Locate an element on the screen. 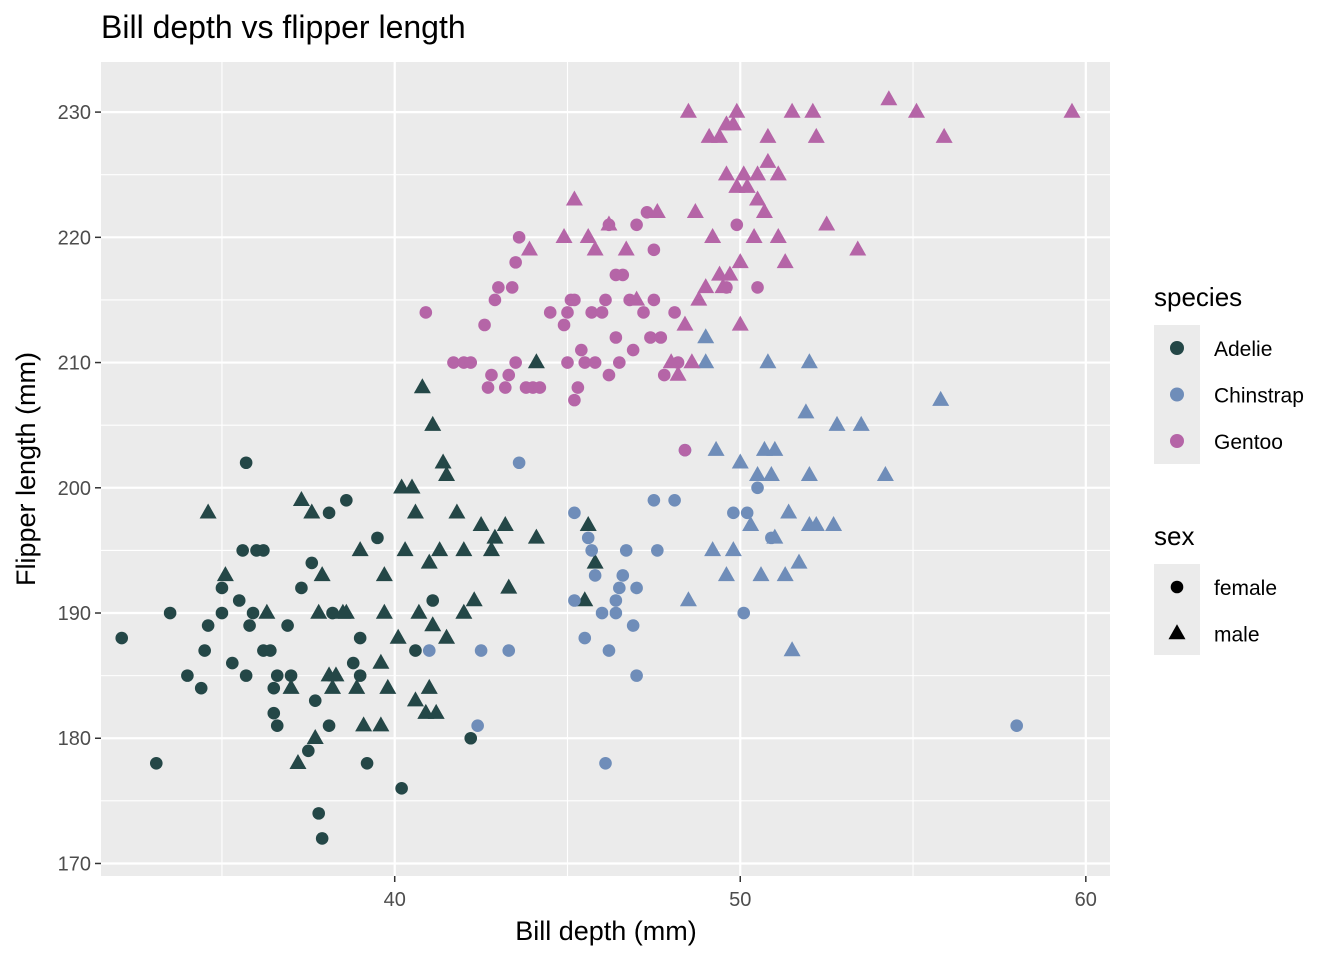  y-axis-title: Flipper length (mm) is located at coordinates (26, 469).